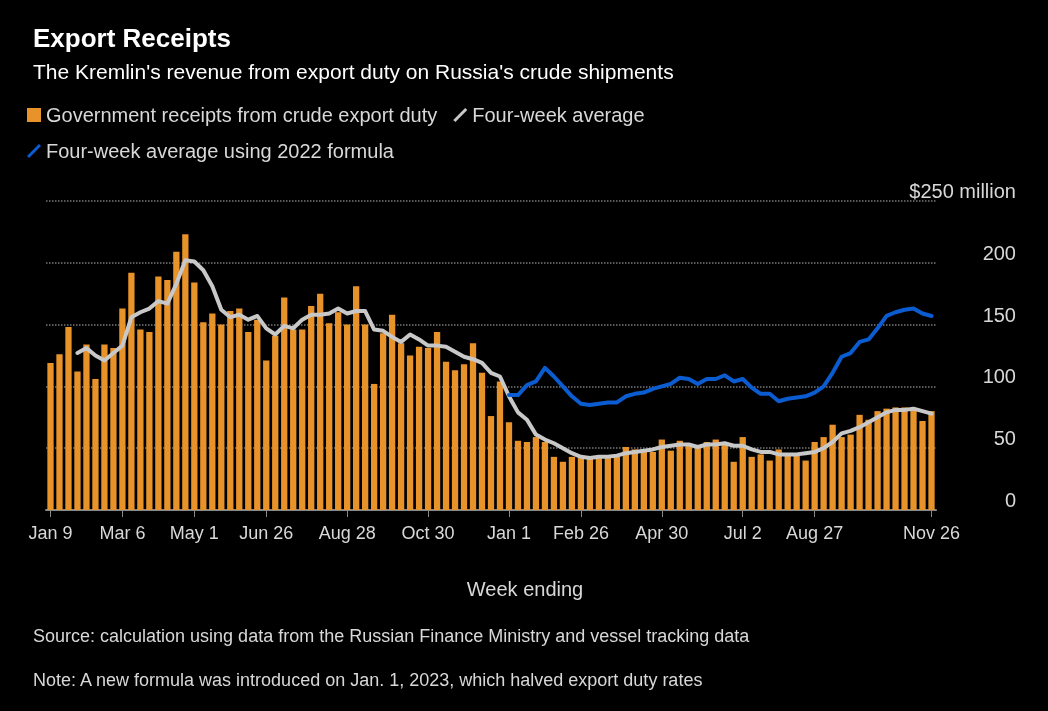 This screenshot has height=711, width=1048. What do you see at coordinates (368, 680) in the screenshot?
I see `text: Note: A new formula was introduced on Jan. 1, 2023, which halved export duty rates` at bounding box center [368, 680].